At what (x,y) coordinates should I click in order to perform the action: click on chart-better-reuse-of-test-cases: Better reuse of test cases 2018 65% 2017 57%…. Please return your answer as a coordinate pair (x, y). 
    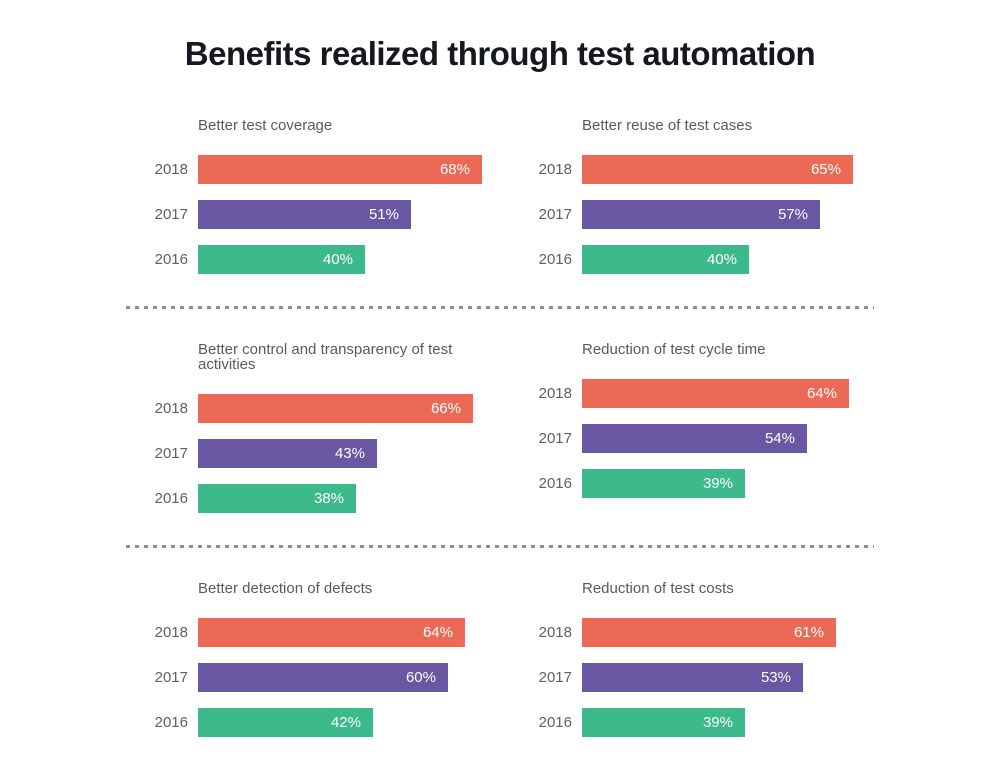
    Looking at the image, I should click on (692, 196).